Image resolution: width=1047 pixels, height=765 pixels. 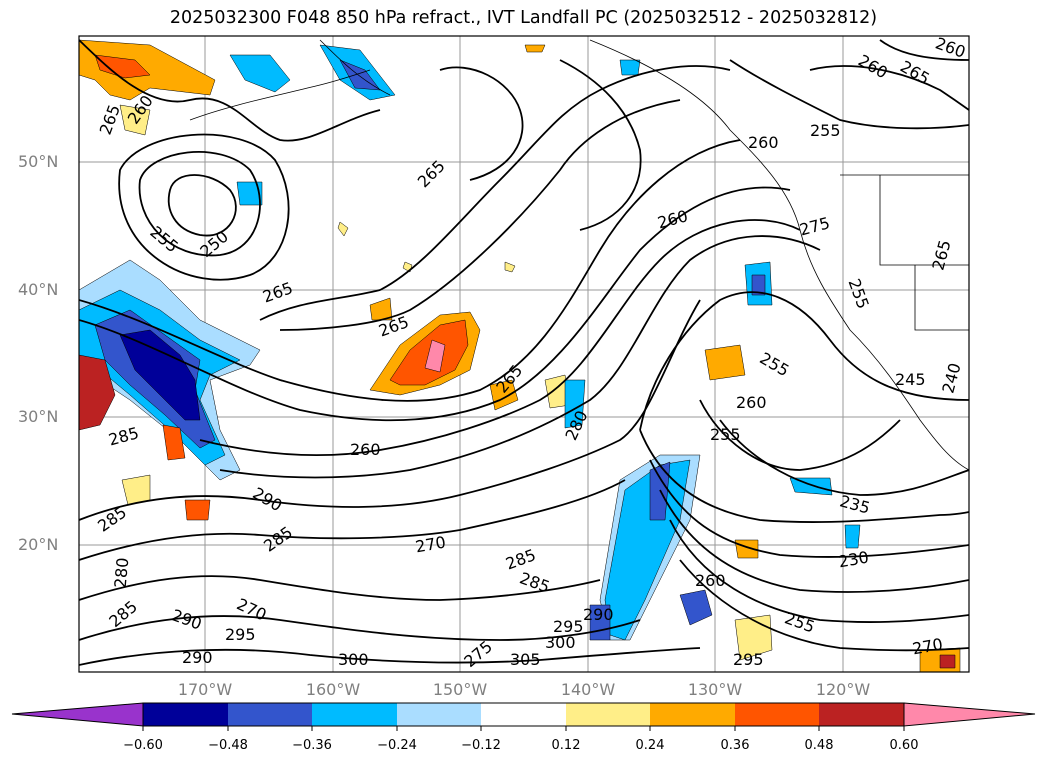 I want to click on lat-label-50n: 50°N, so click(x=38, y=161).